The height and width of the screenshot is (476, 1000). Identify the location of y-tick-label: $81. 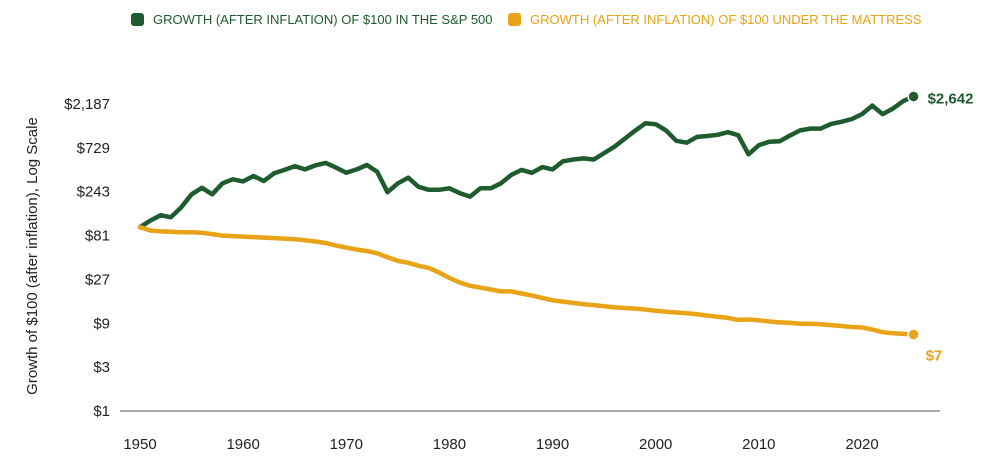
(97, 236).